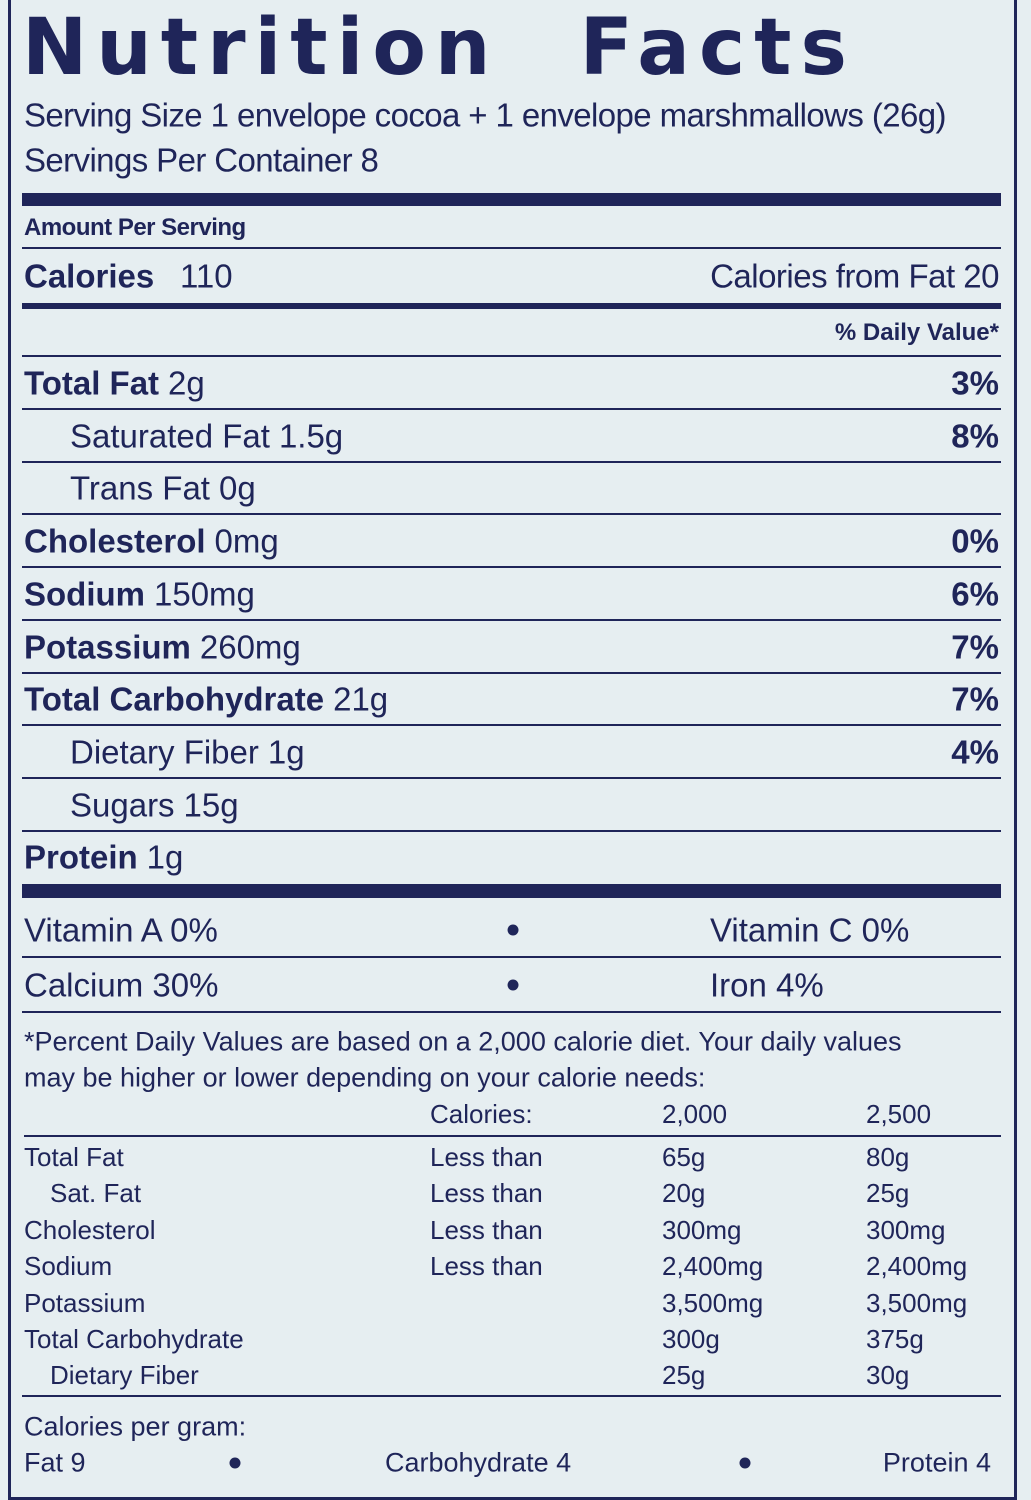 This screenshot has height=1500, width=1031. Describe the element at coordinates (478, 1462) in the screenshot. I see `calories-per-gram-item: Carbohydrate 4` at that location.